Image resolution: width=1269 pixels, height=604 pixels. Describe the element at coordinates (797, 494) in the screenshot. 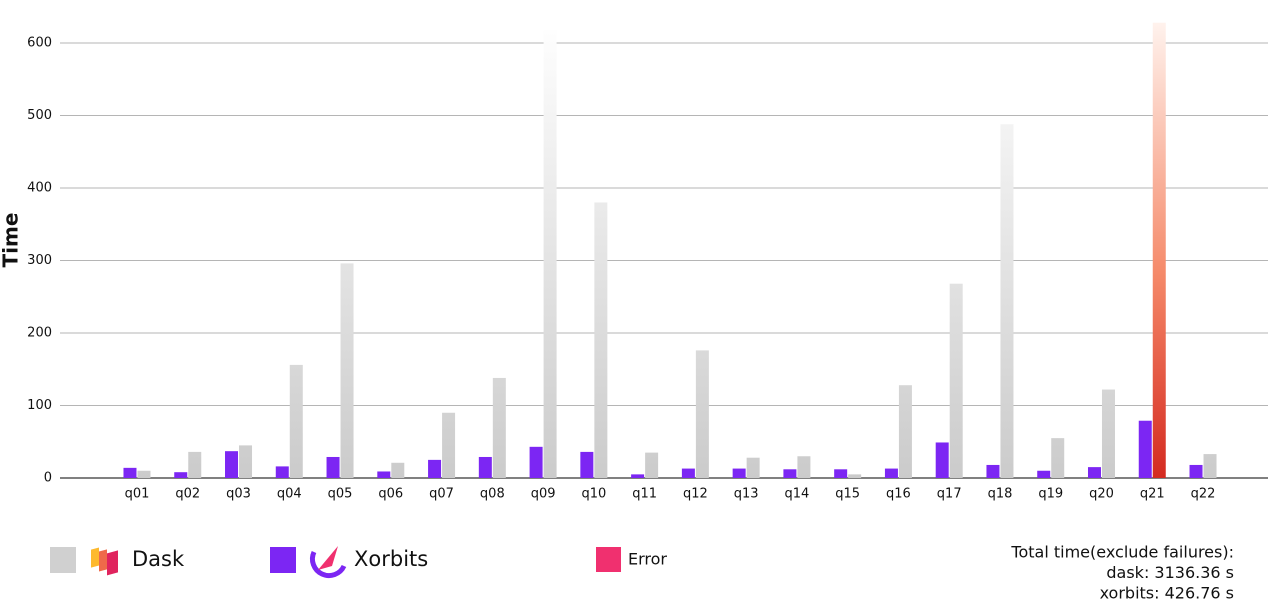

I see `x-tick-label: q14` at that location.